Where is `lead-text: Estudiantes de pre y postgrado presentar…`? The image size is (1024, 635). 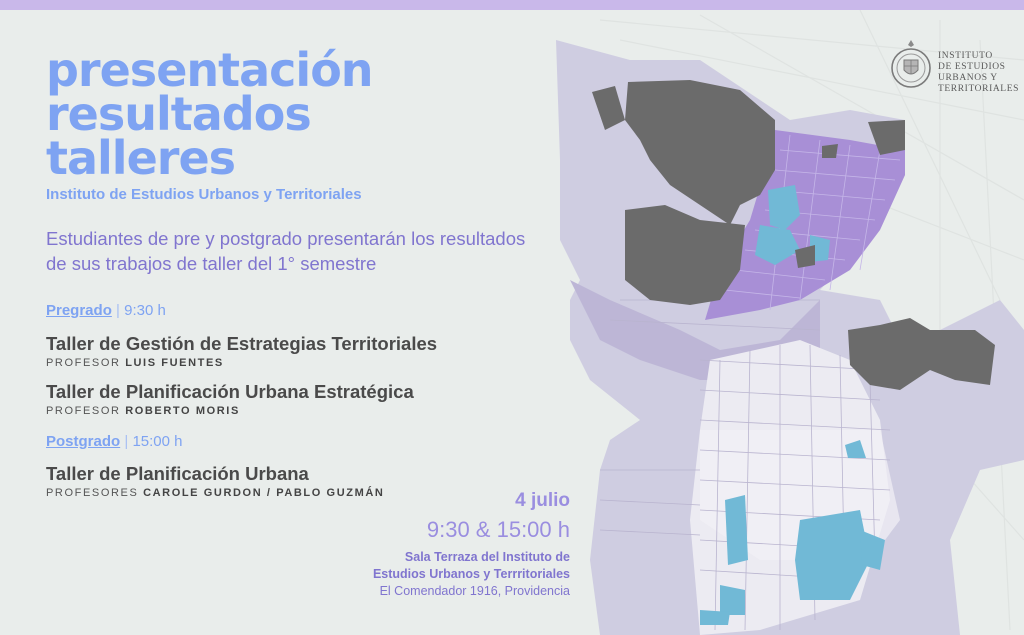
lead-text: Estudiantes de pre y postgrado presentar… is located at coordinates (286, 251).